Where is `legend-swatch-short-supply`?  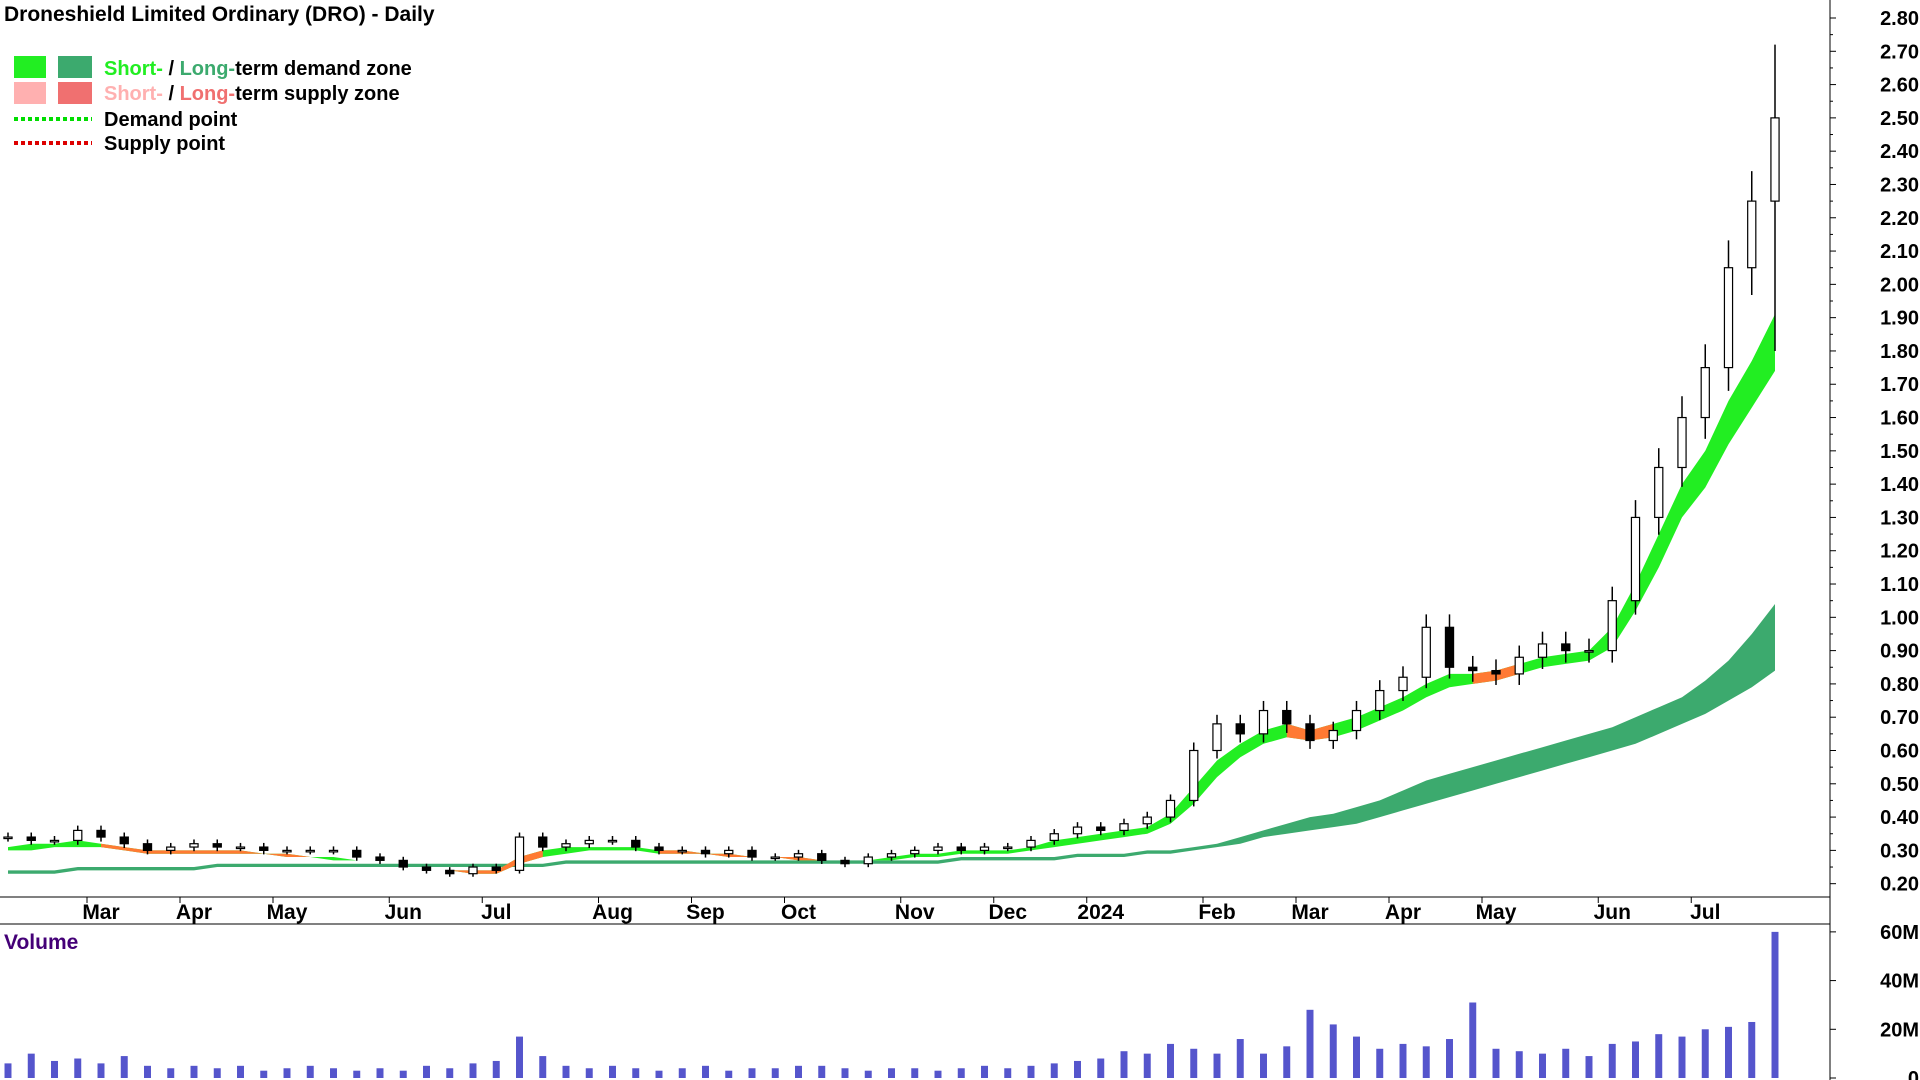 legend-swatch-short-supply is located at coordinates (30, 93).